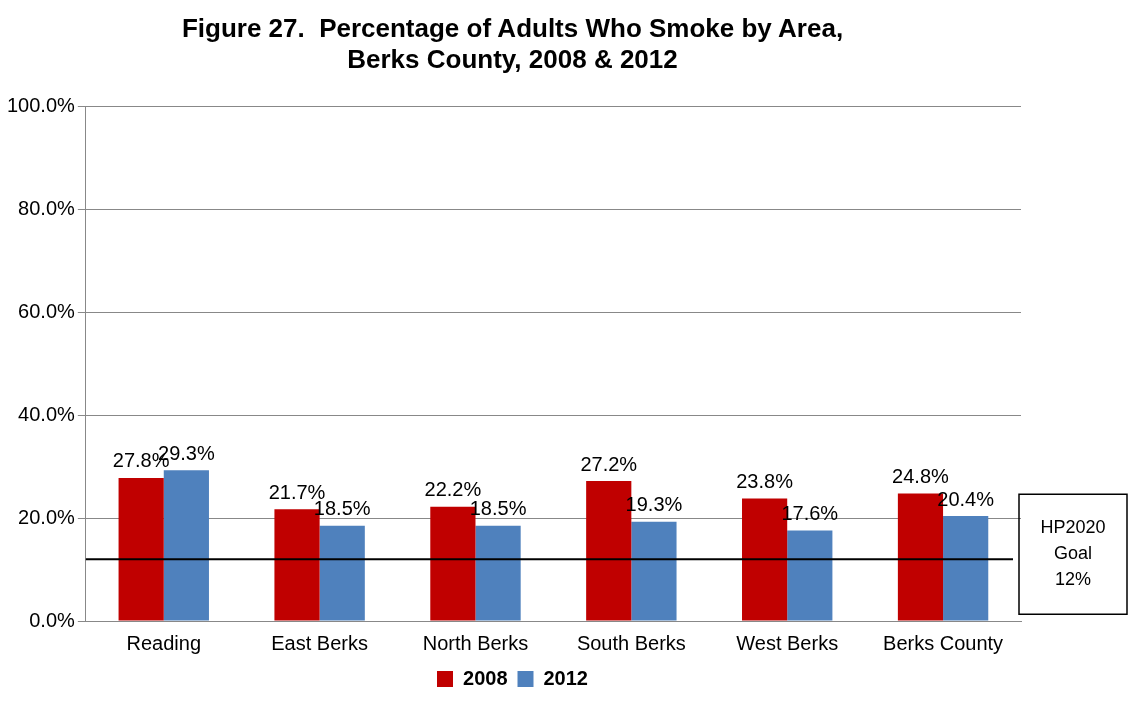  I want to click on chart-title: Figure 27. Percentage of Adults Who Smoke by Area, Berks County, 2008 & 2012, so click(512, 43).